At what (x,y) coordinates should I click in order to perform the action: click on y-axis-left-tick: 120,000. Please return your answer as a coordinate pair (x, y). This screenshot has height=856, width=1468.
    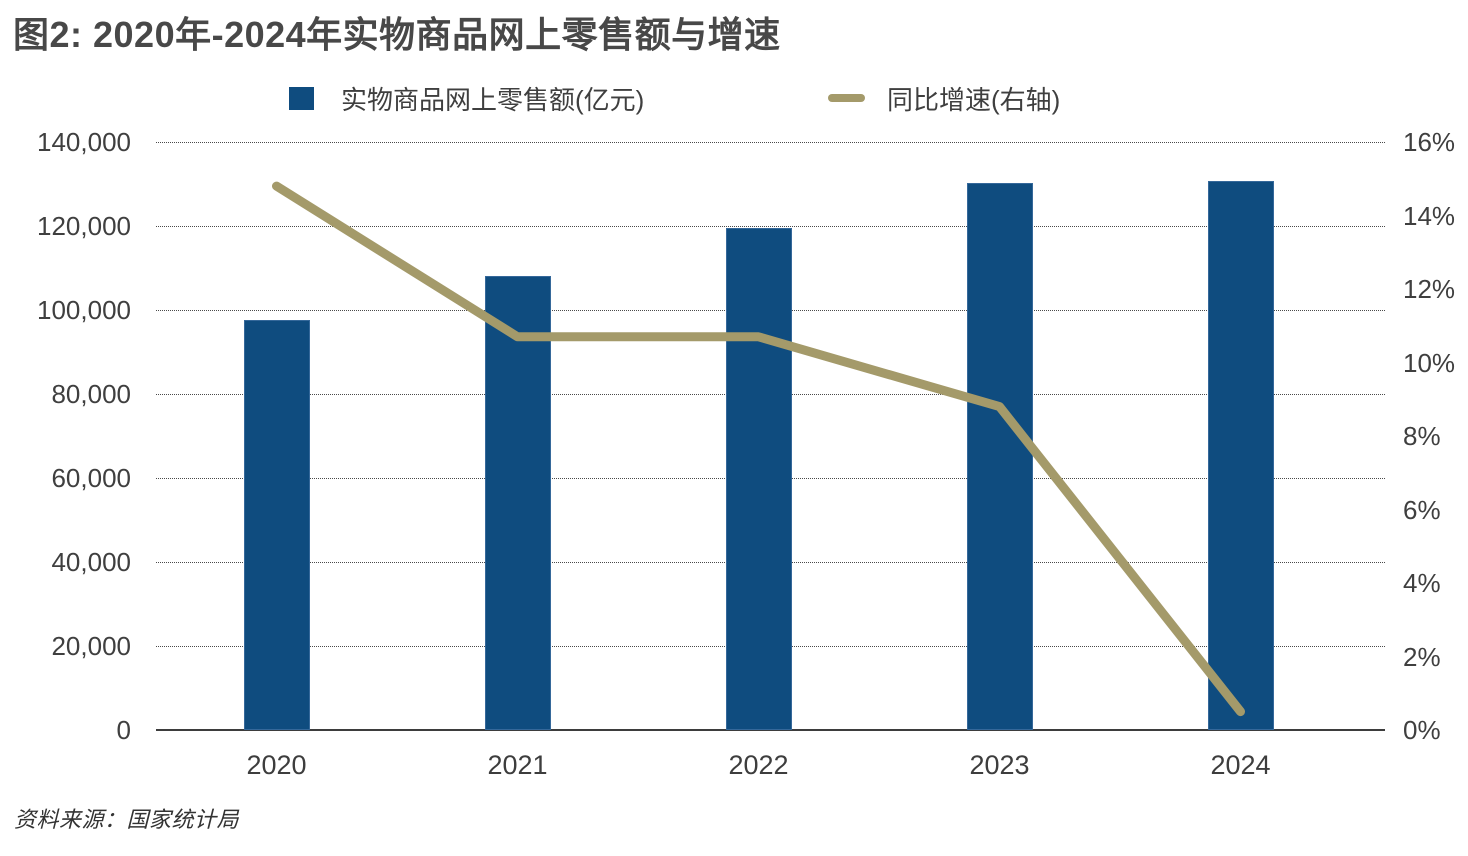
    Looking at the image, I should click on (84, 226).